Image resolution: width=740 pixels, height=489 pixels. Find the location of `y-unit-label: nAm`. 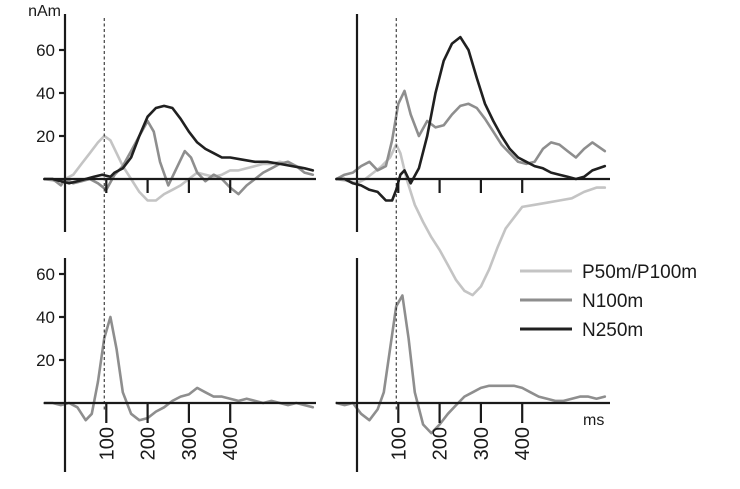

y-unit-label: nAm is located at coordinates (44, 11).